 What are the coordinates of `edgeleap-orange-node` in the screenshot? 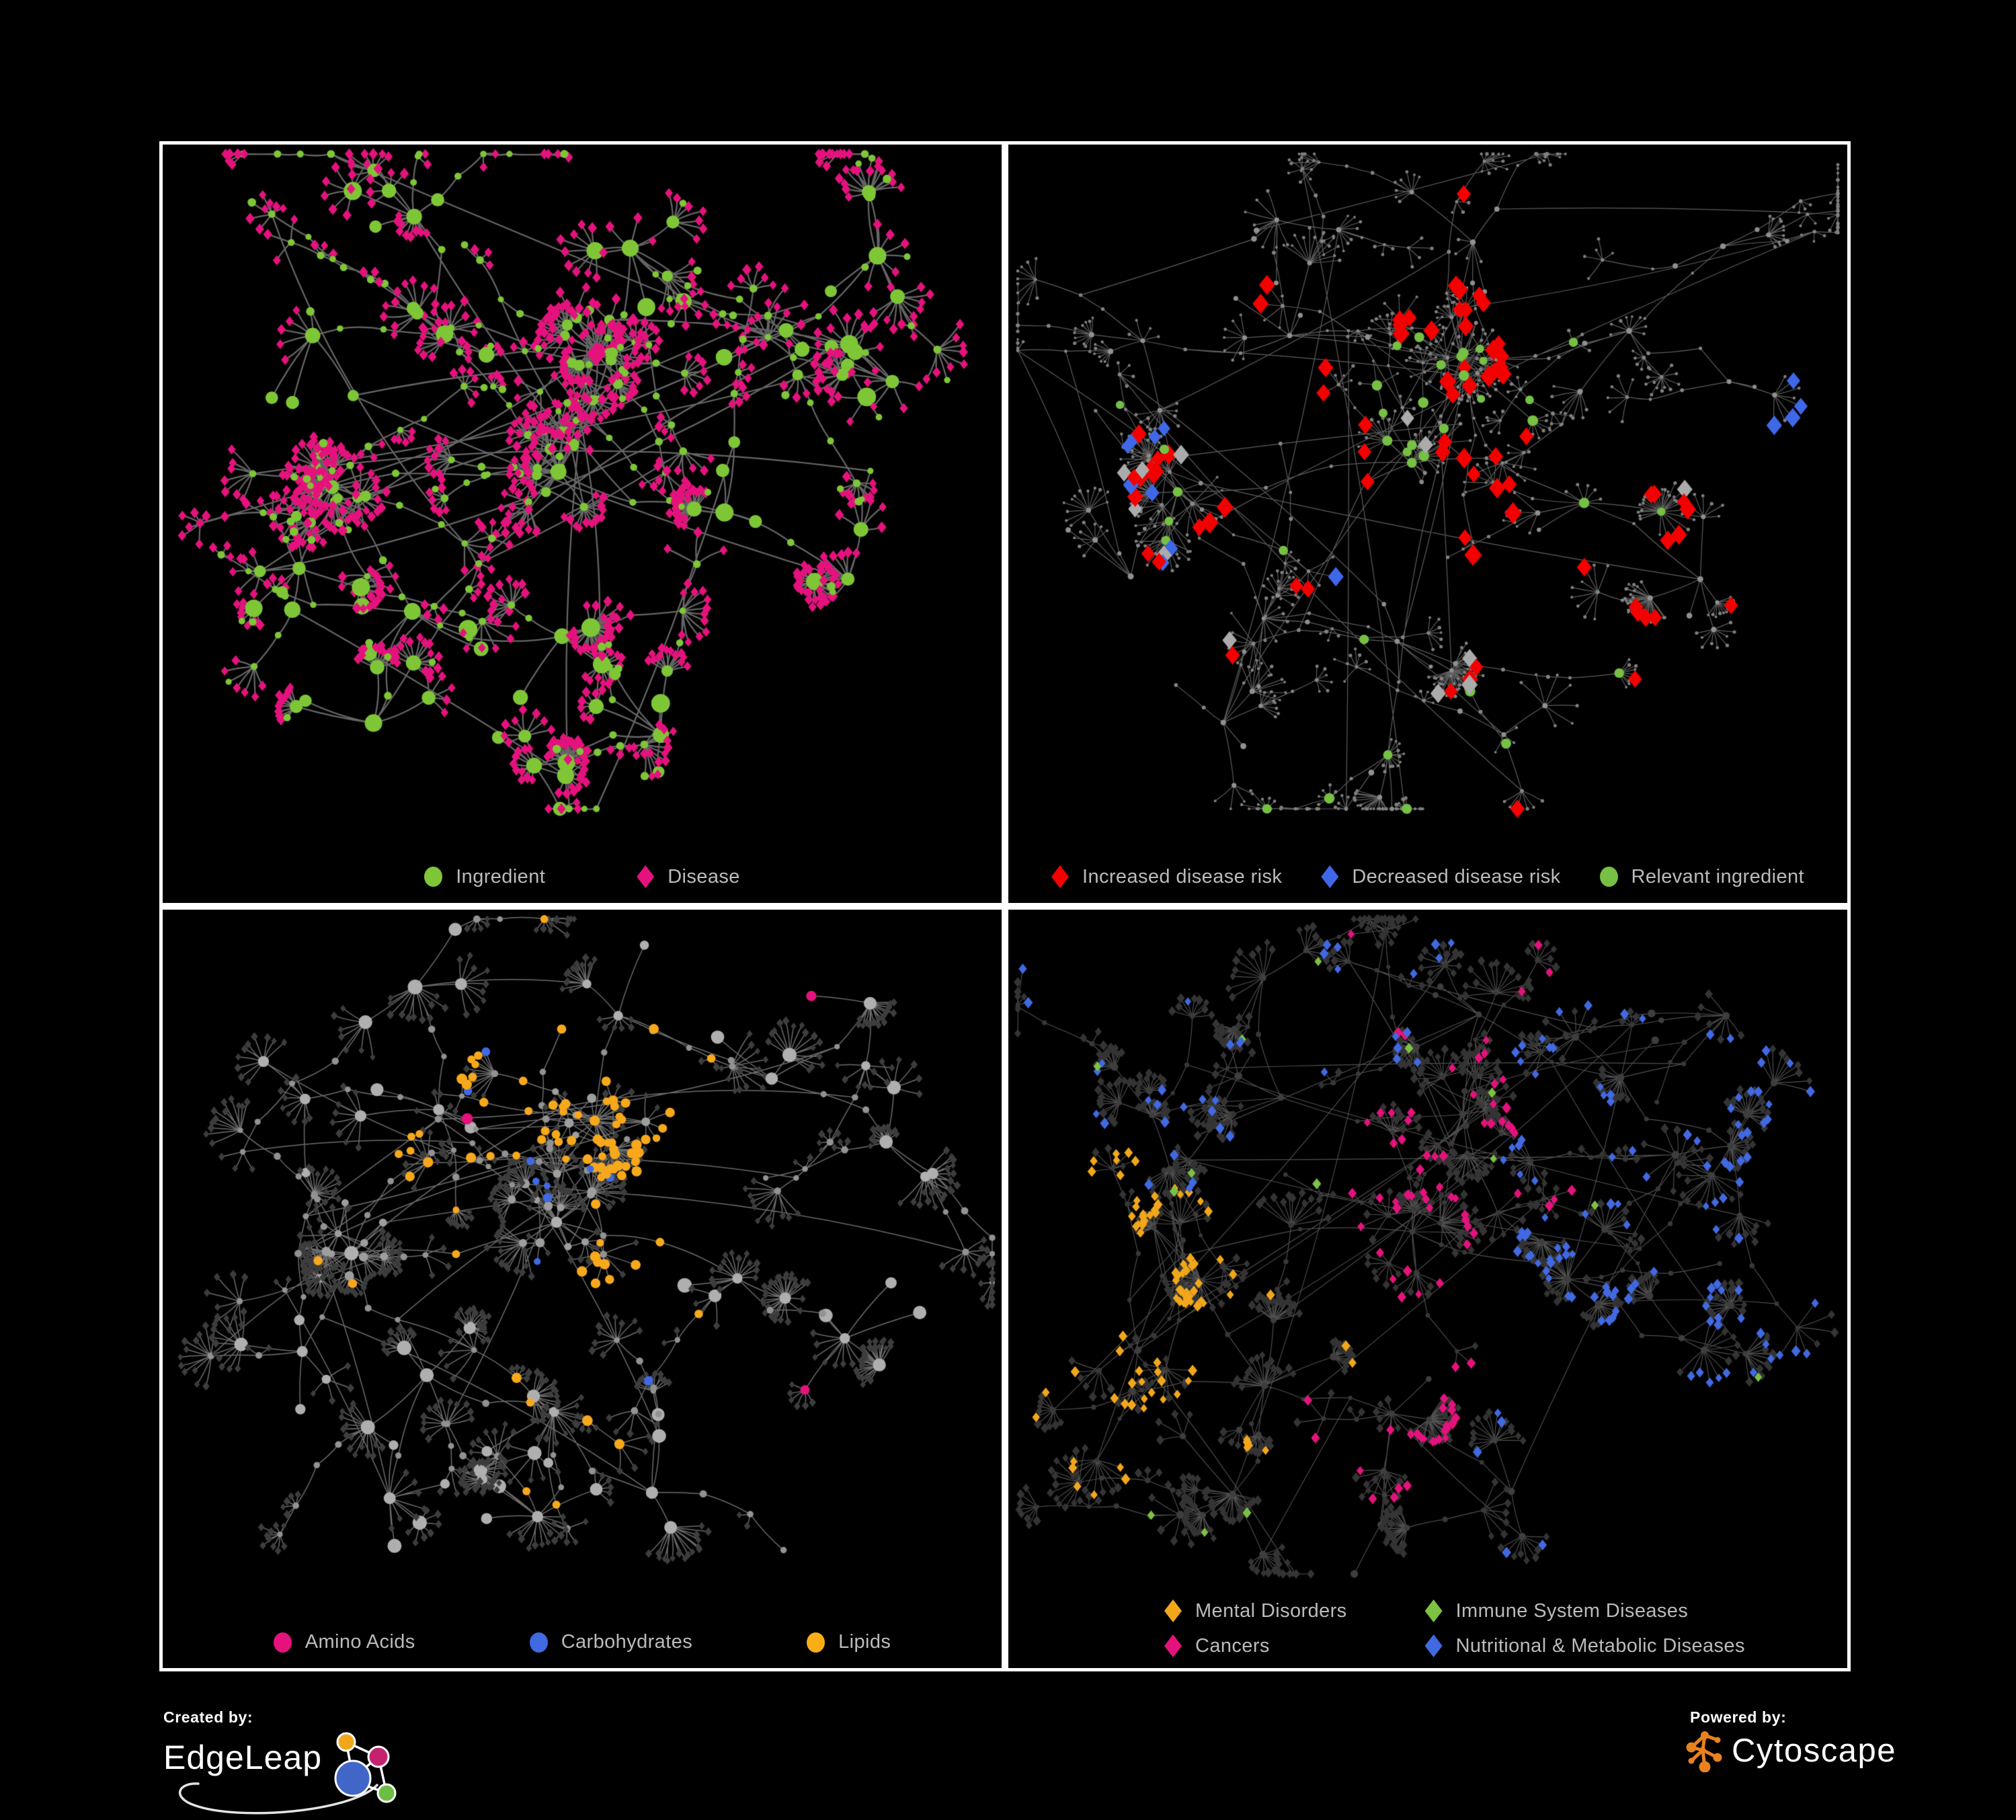 It's located at (346, 1742).